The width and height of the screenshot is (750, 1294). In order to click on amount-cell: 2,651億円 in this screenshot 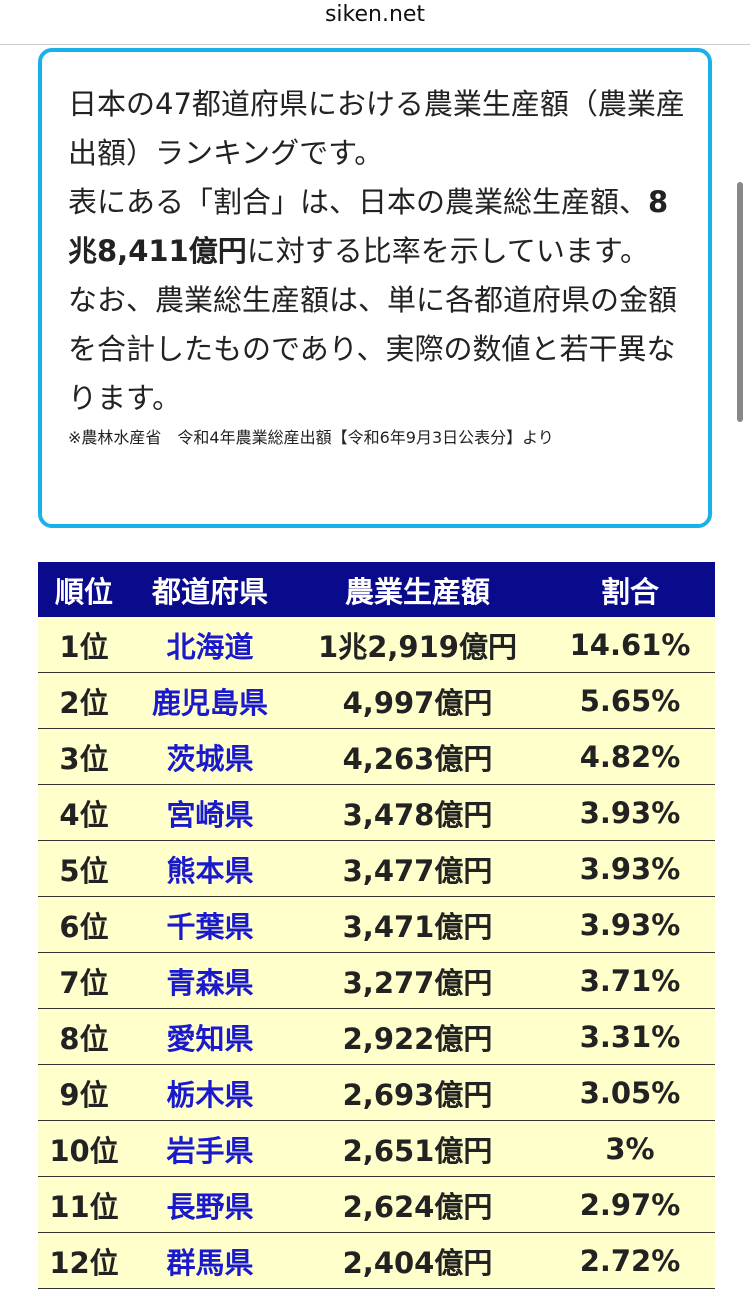, I will do `click(417, 1148)`.